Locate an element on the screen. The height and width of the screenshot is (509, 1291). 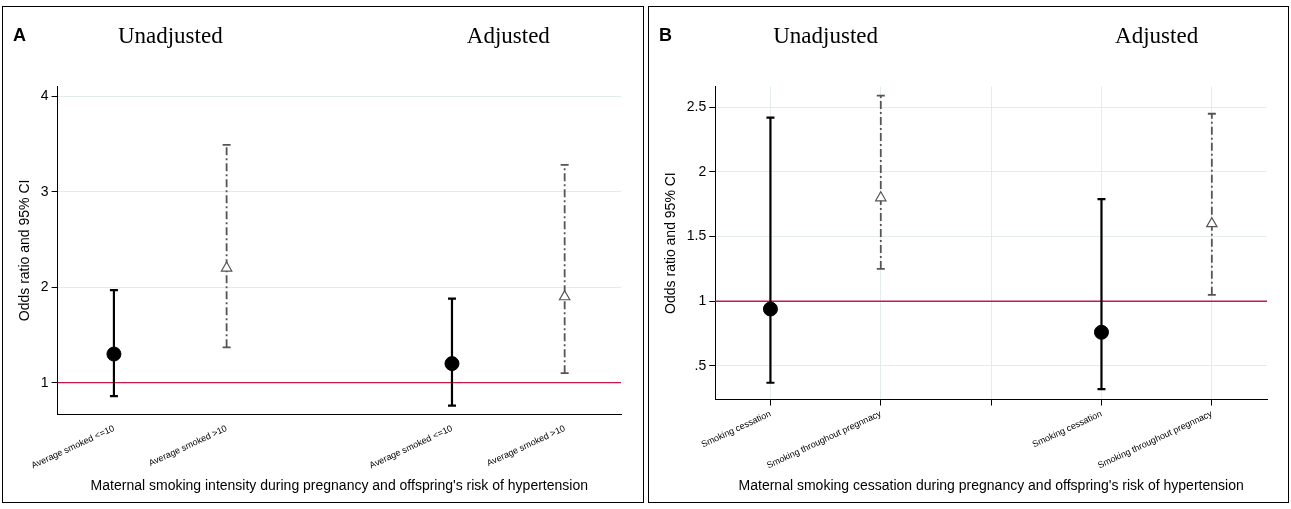
y-tick-label: 4 is located at coordinates (44, 95).